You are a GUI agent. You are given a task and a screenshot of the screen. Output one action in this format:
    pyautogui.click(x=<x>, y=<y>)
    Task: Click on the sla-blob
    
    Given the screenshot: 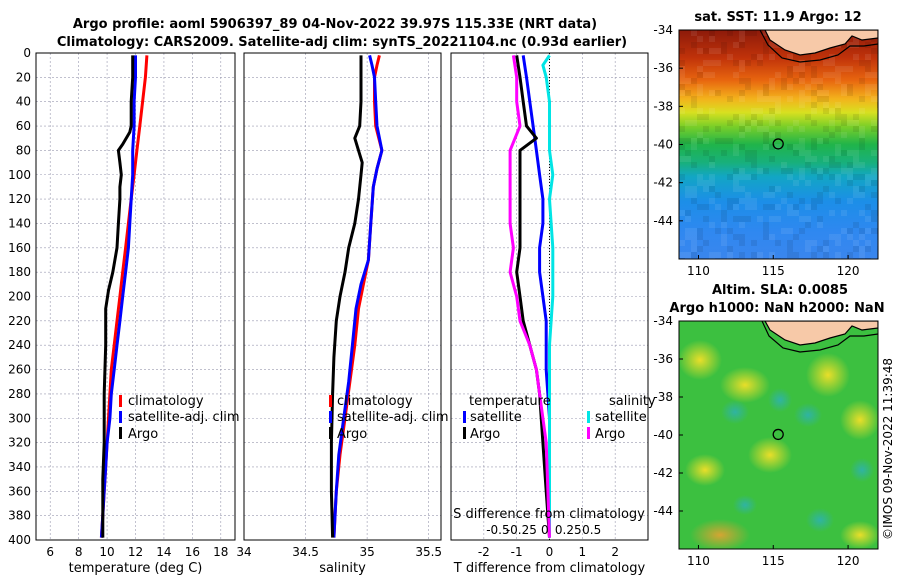 What is the action you would take?
    pyautogui.click(x=808, y=415)
    